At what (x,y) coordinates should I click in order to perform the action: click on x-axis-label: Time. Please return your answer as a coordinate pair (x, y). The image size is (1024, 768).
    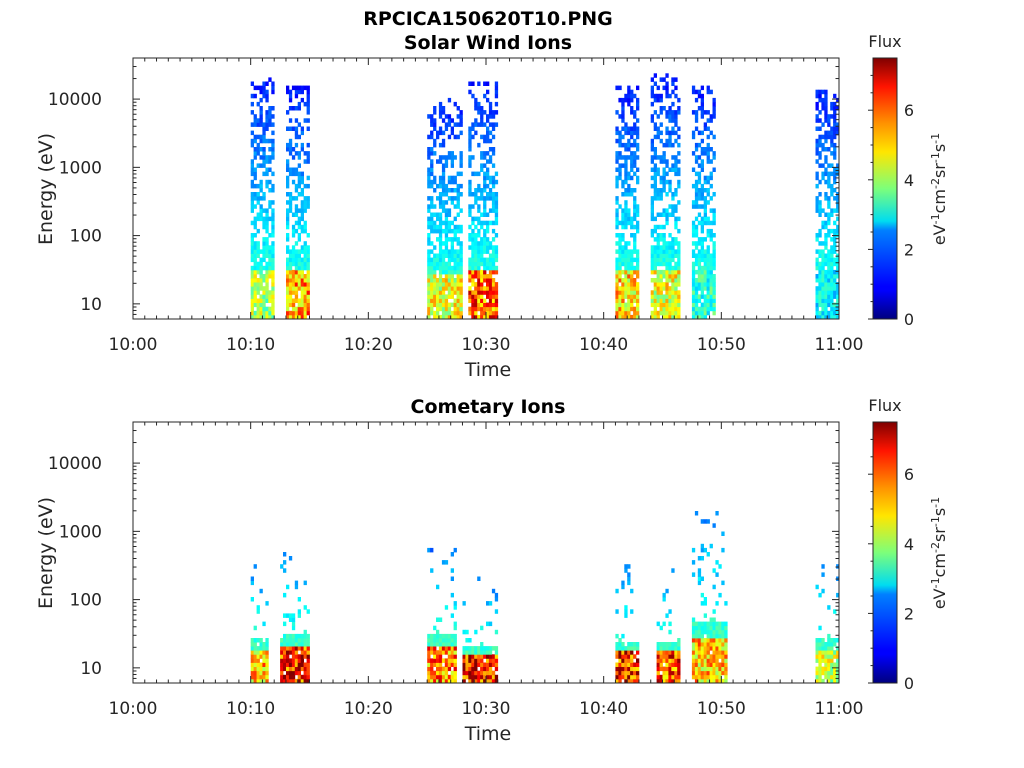
    Looking at the image, I should click on (488, 734).